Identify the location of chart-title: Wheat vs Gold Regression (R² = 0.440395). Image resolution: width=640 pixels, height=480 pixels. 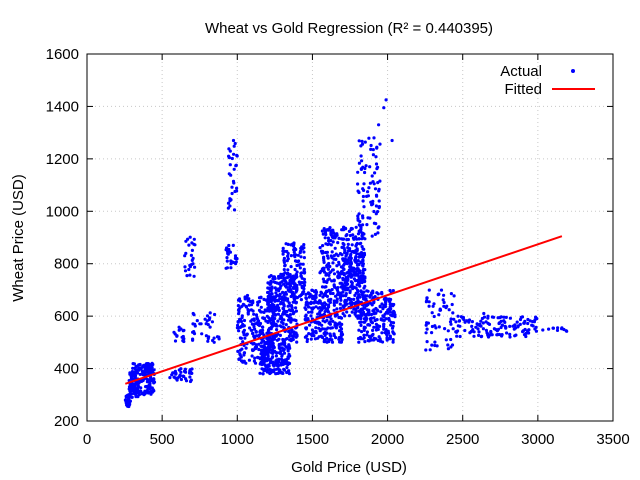
(349, 28).